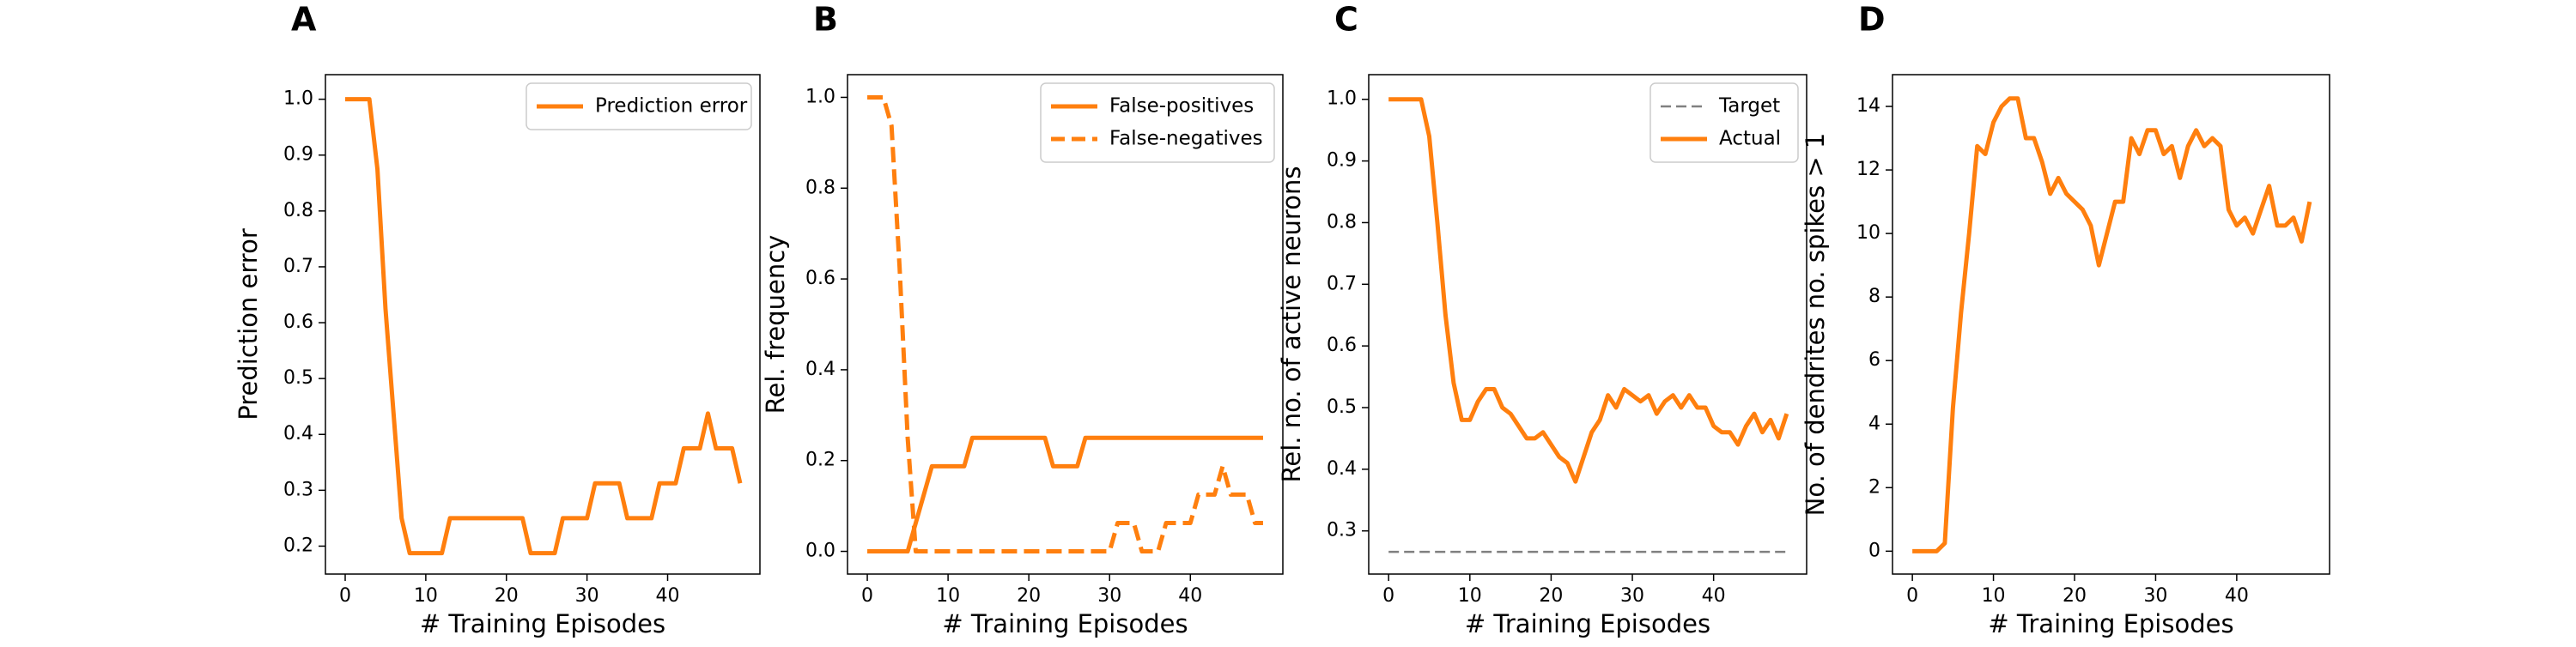 Image resolution: width=2576 pixels, height=647 pixels. What do you see at coordinates (1874, 296) in the screenshot?
I see `y-tick-label: 8` at bounding box center [1874, 296].